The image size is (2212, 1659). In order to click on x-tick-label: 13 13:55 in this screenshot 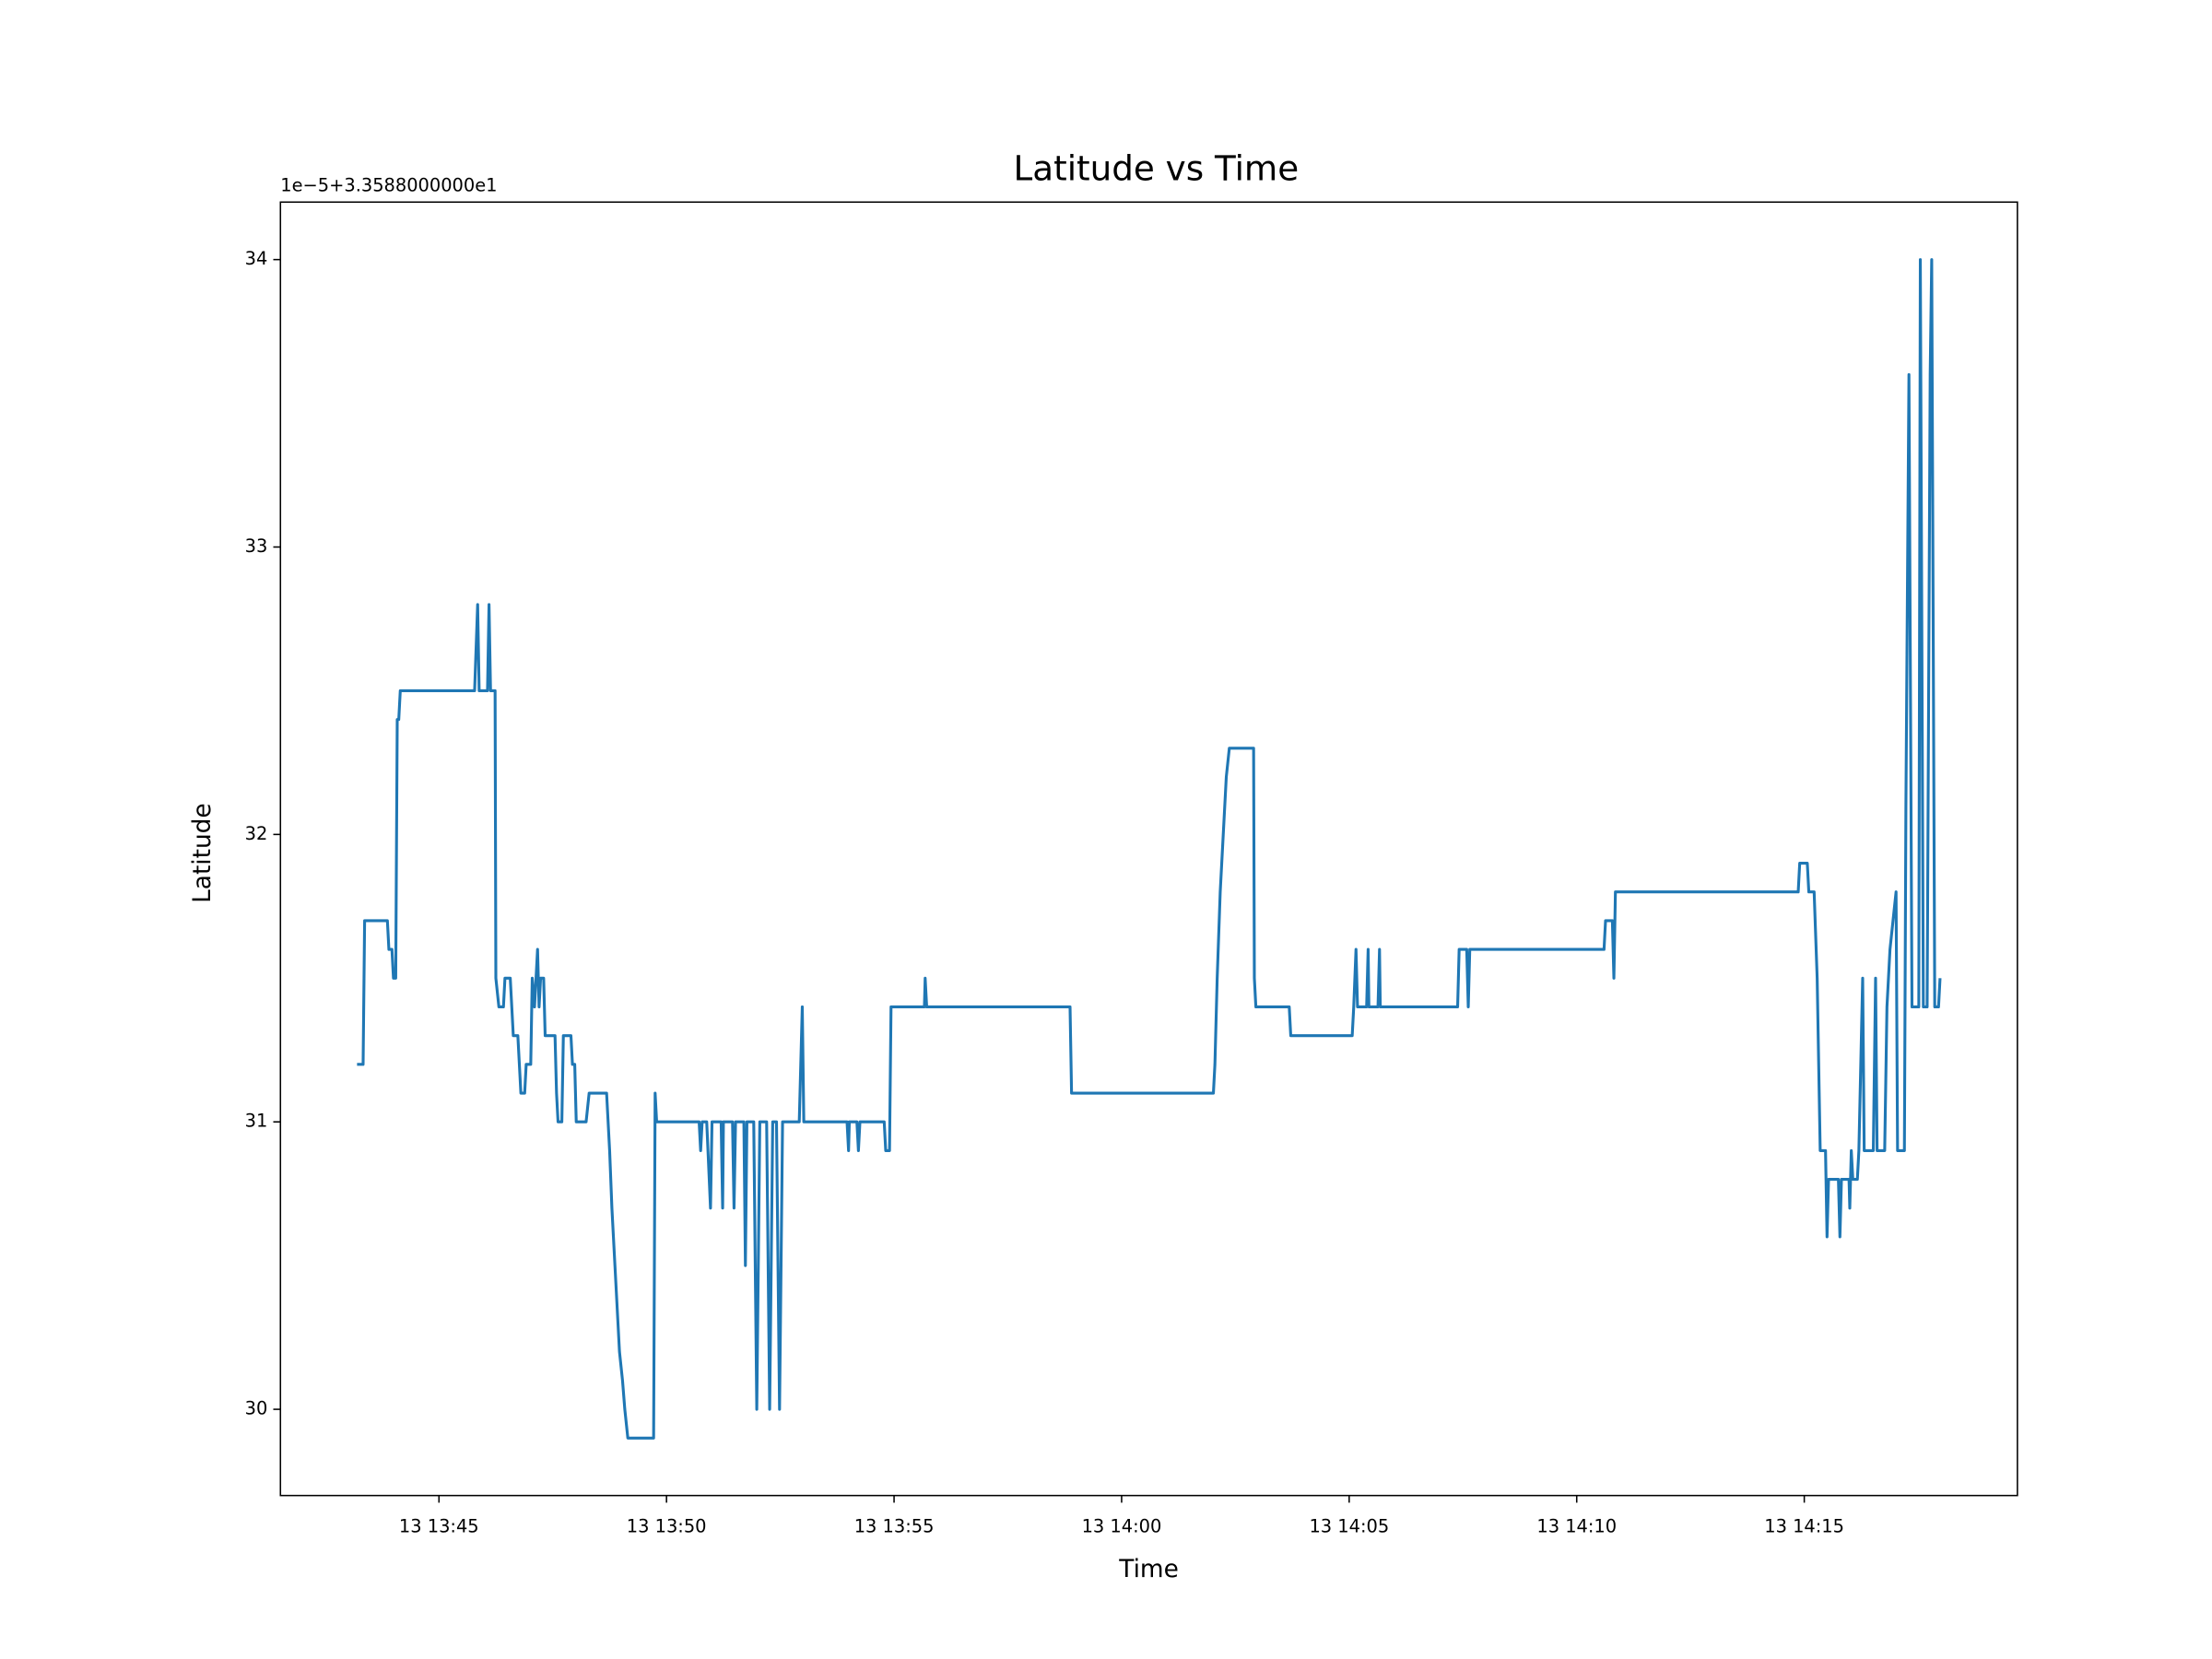, I will do `click(894, 1525)`.